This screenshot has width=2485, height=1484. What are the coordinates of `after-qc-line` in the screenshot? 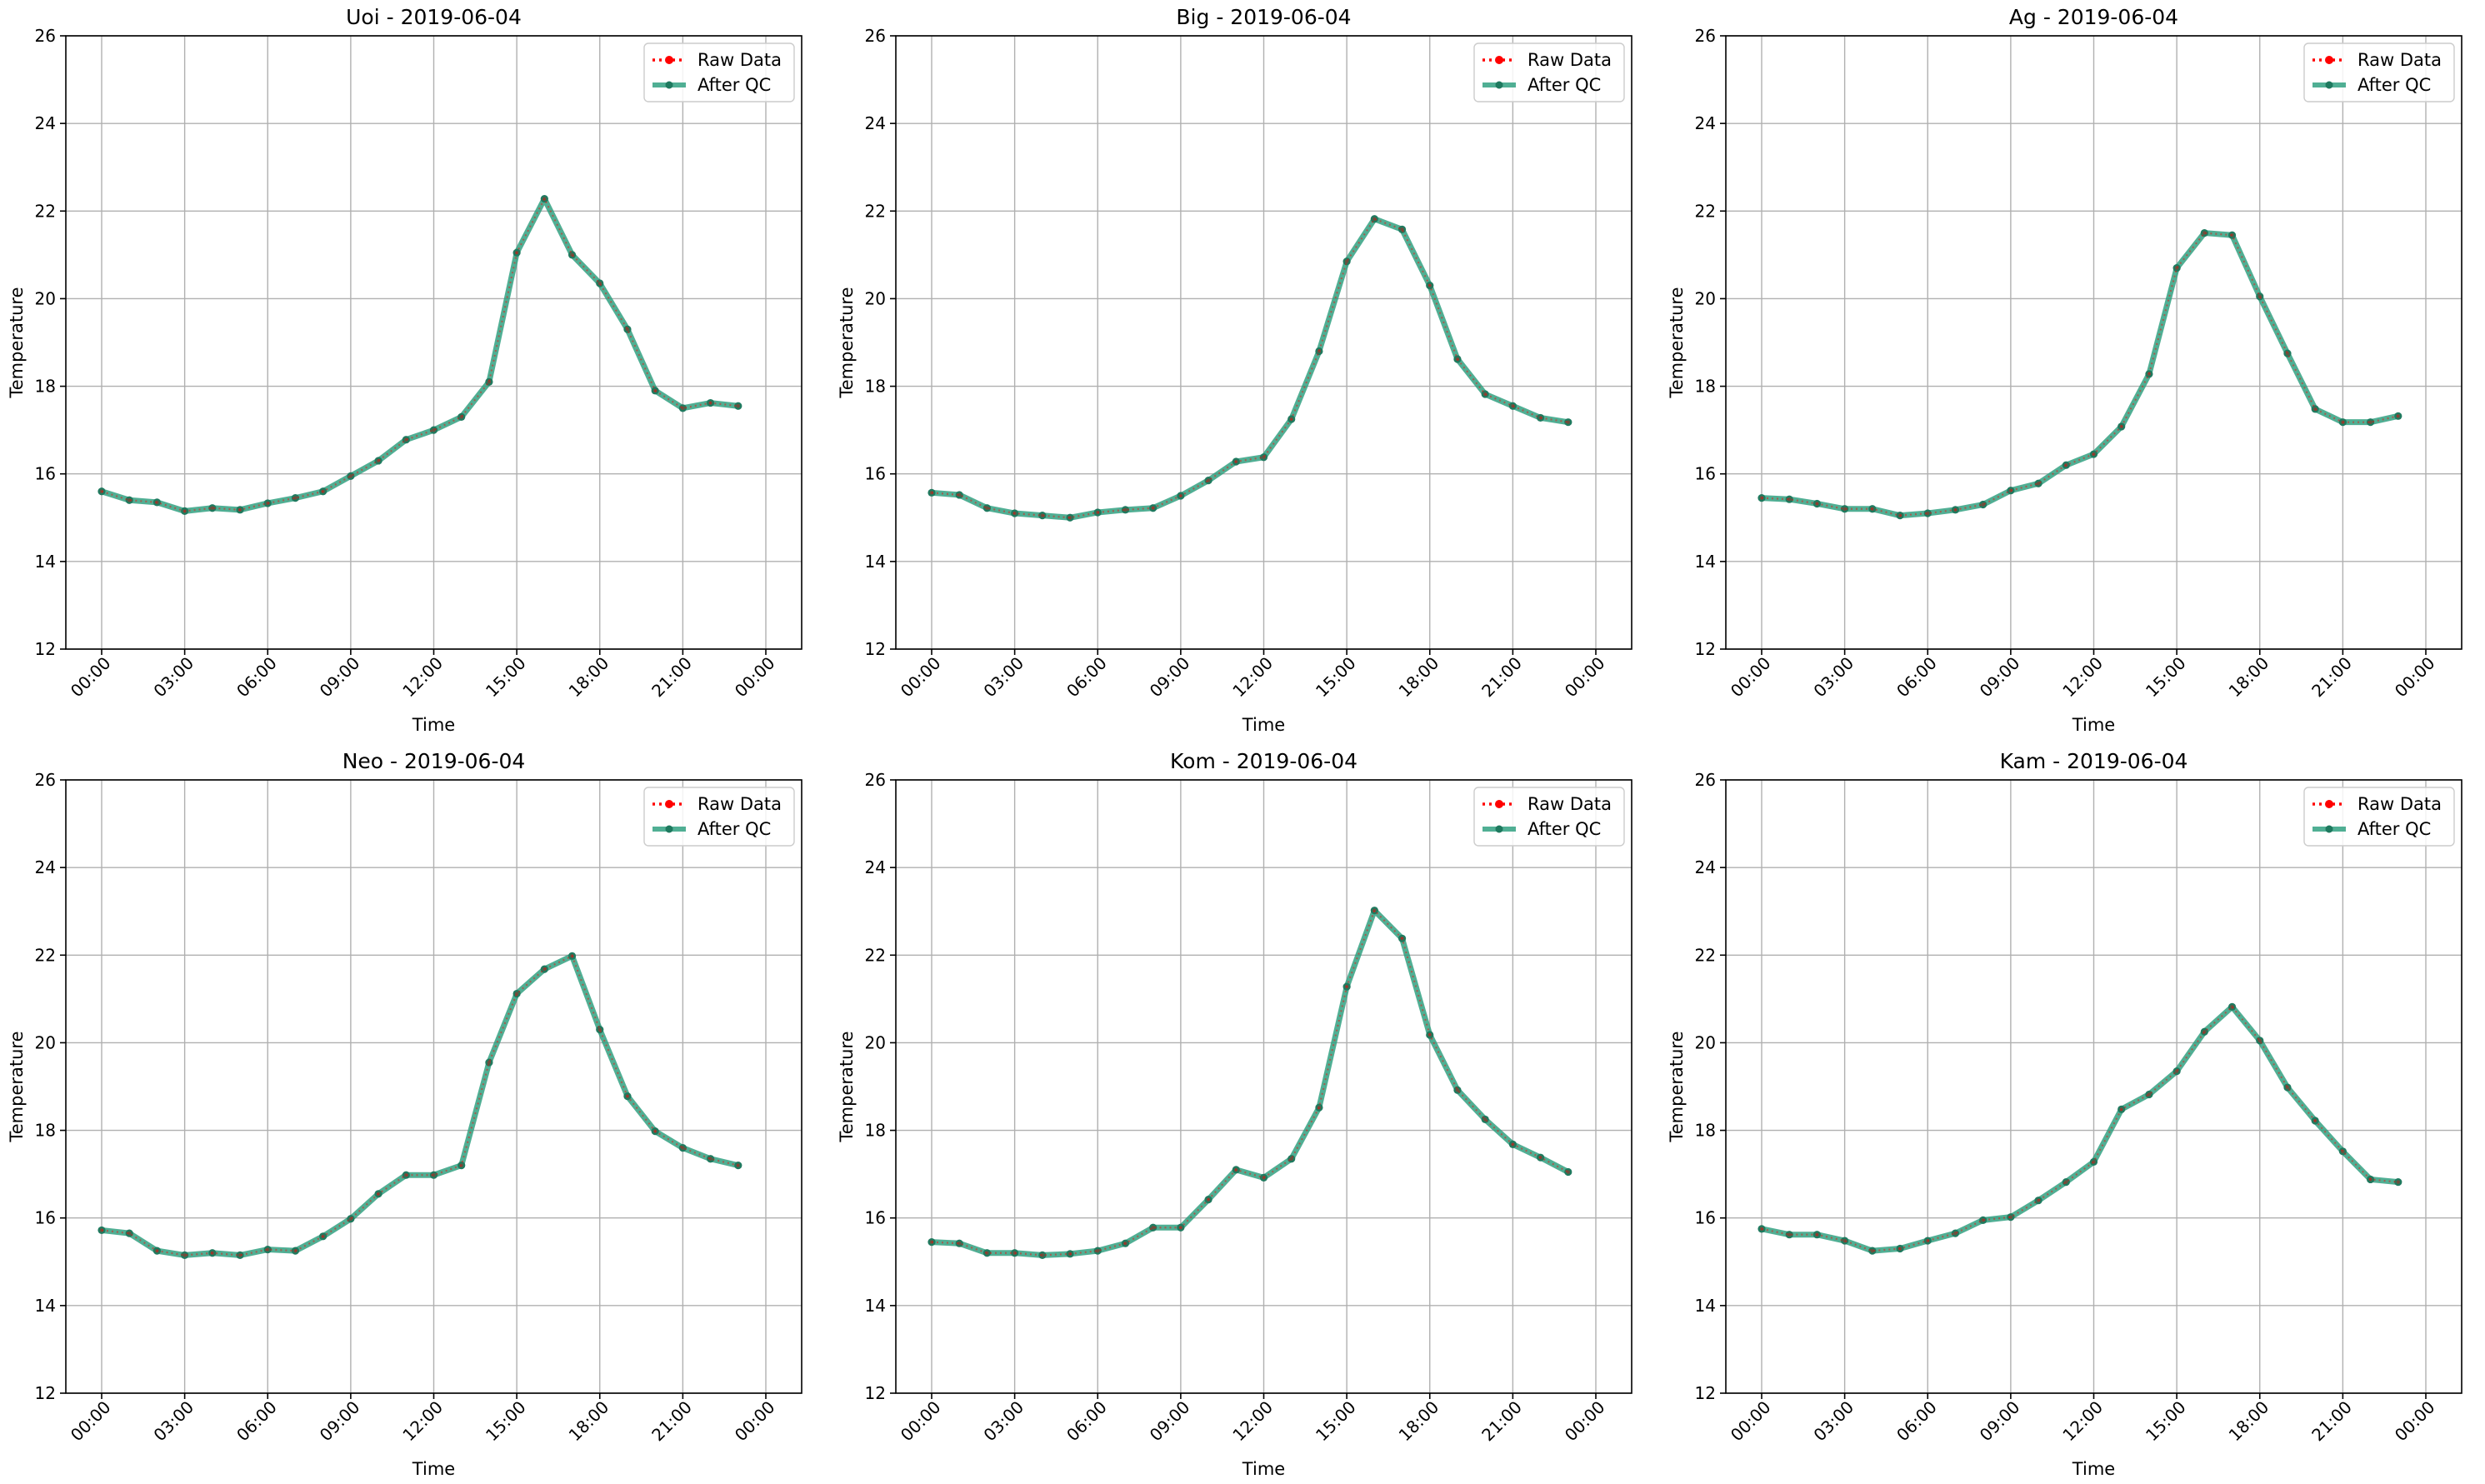 It's located at (1250, 368).